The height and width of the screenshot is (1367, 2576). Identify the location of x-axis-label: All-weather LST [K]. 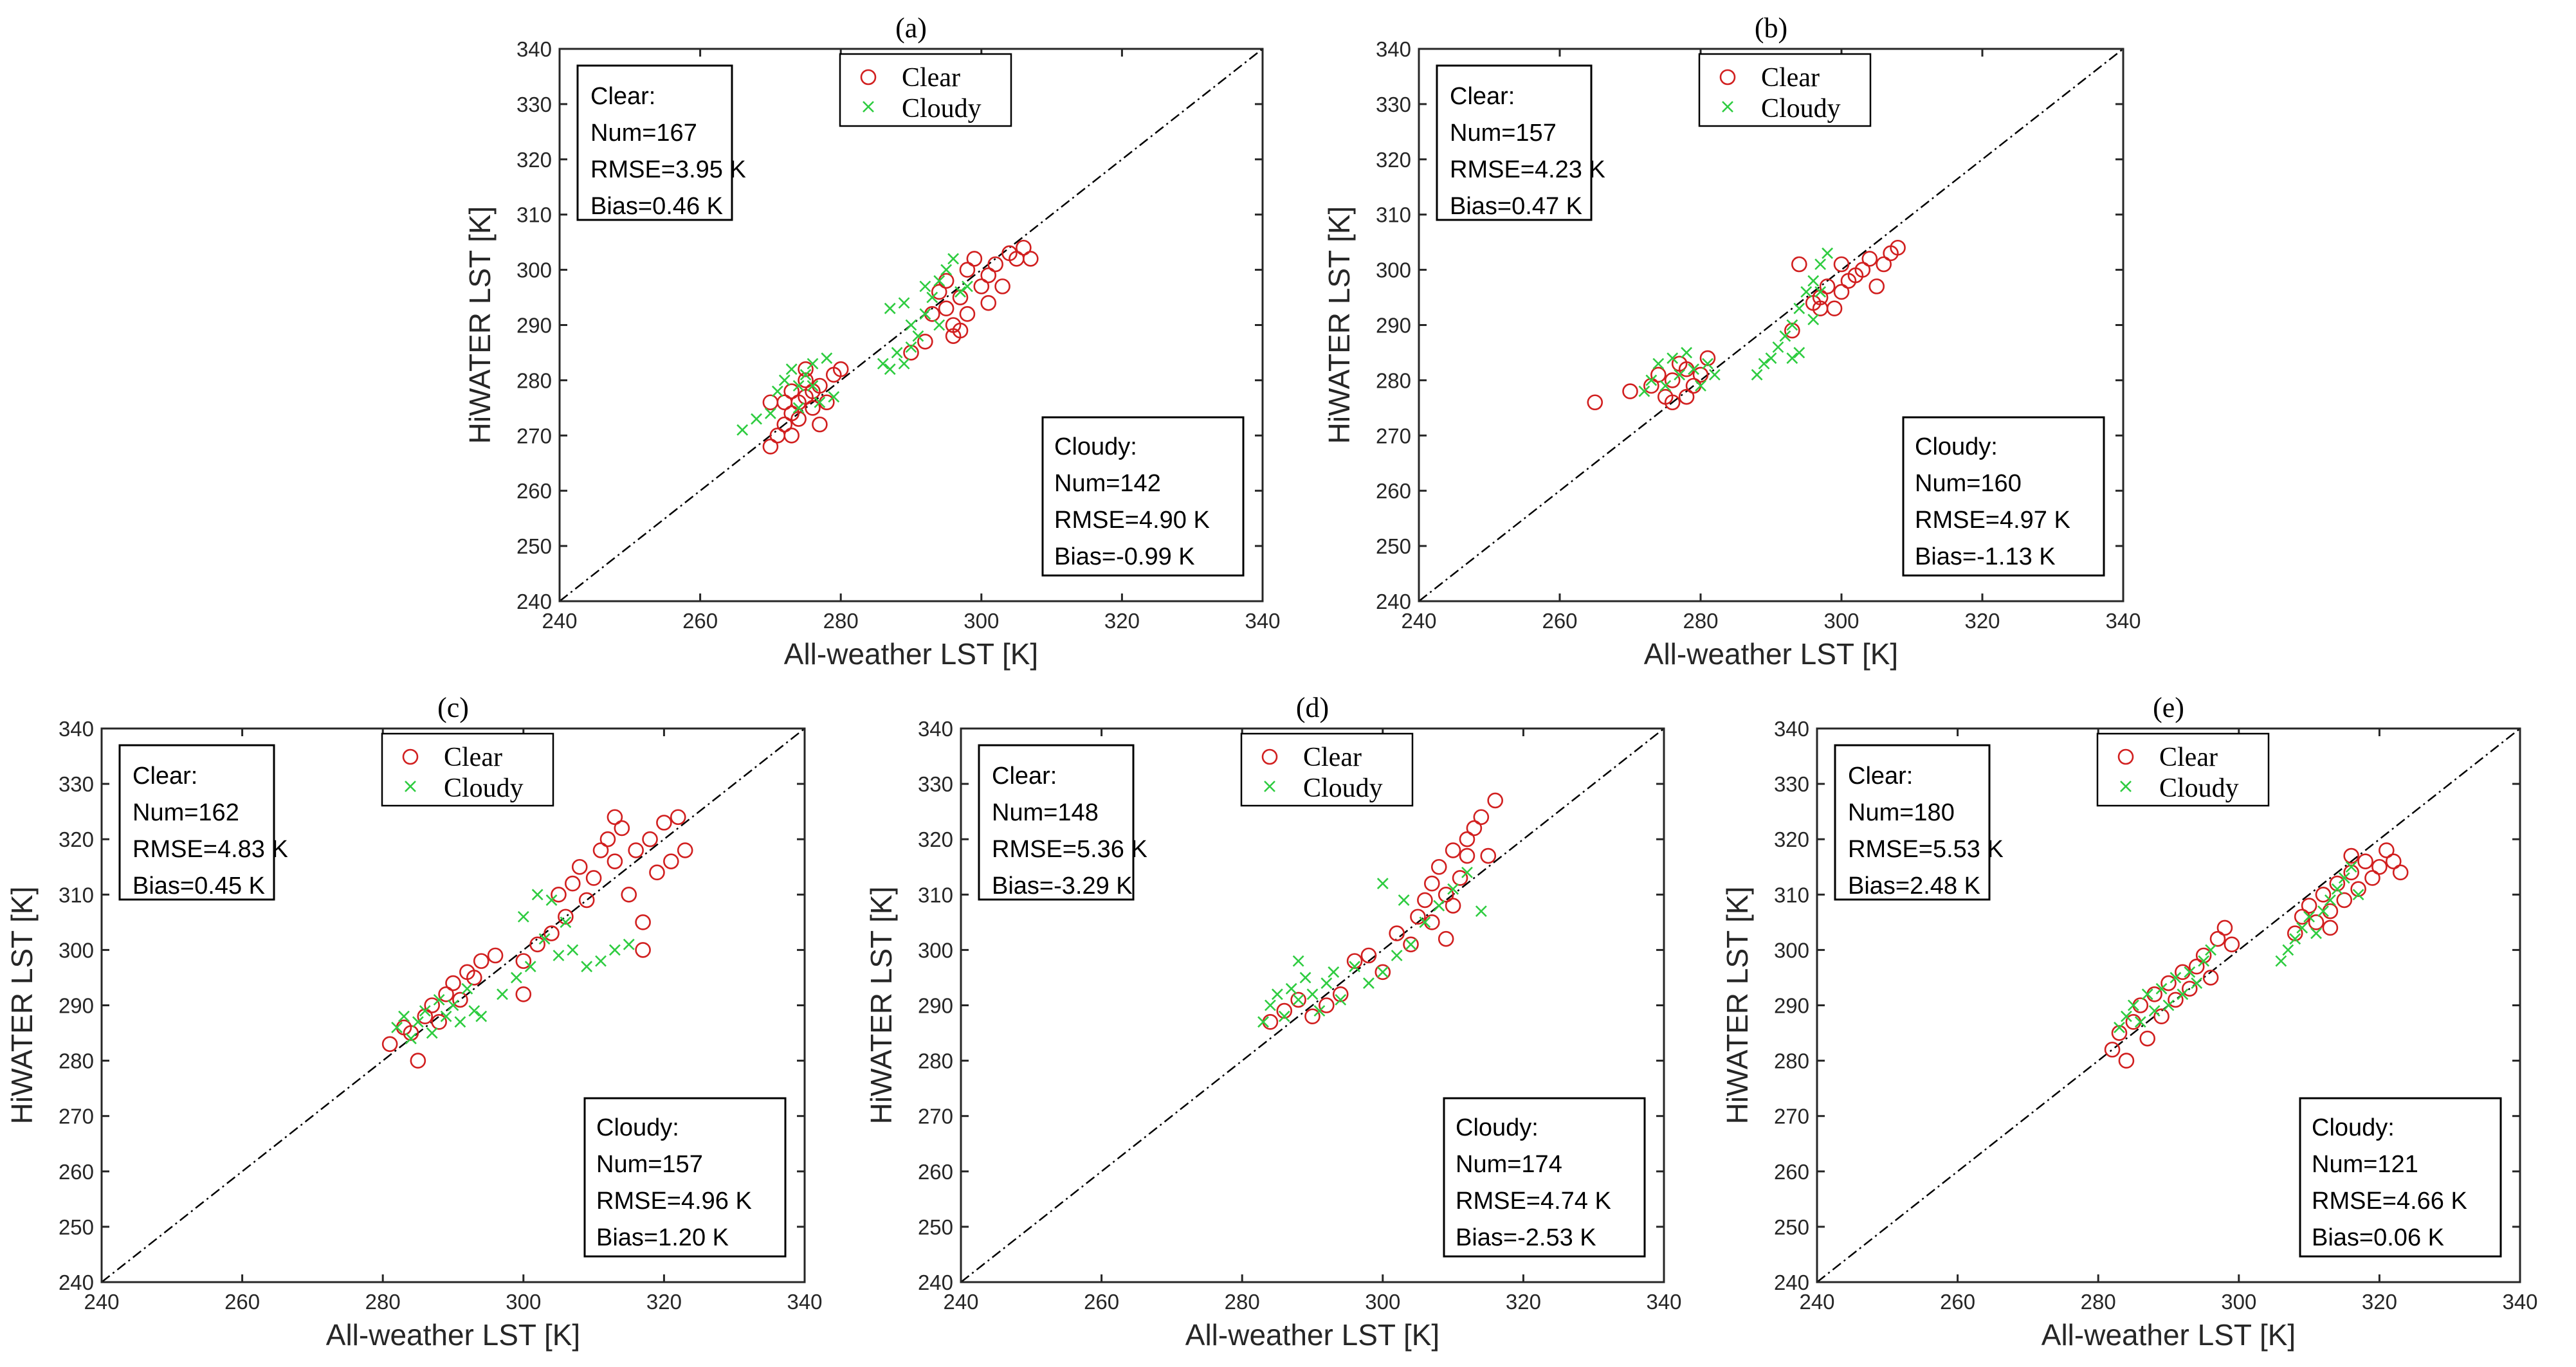
(453, 1335).